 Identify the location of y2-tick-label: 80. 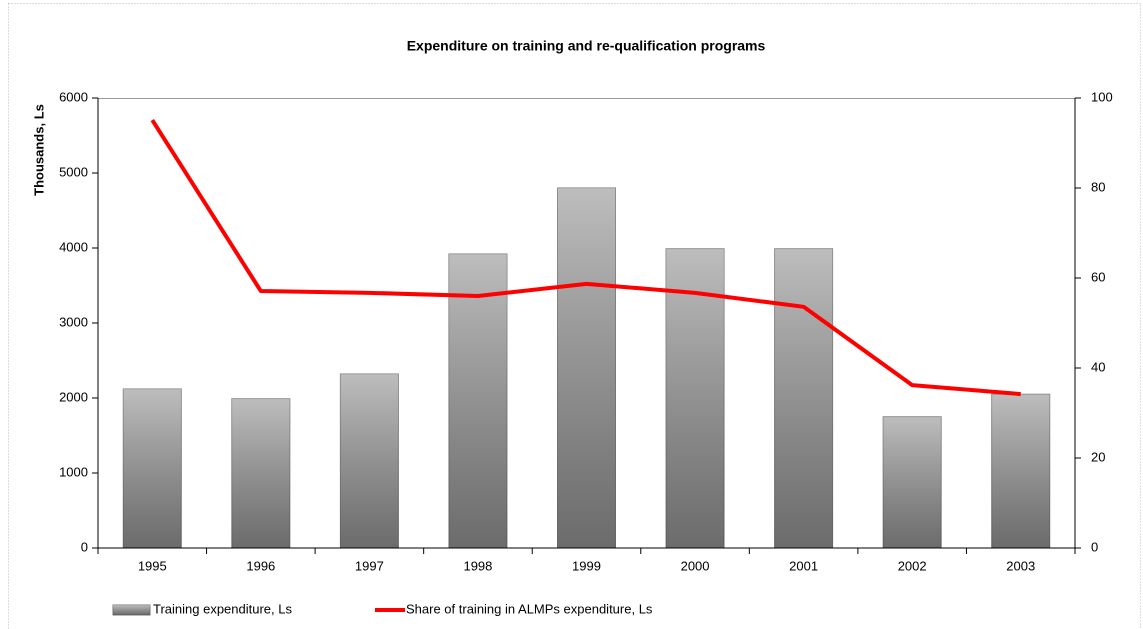
(1098, 186).